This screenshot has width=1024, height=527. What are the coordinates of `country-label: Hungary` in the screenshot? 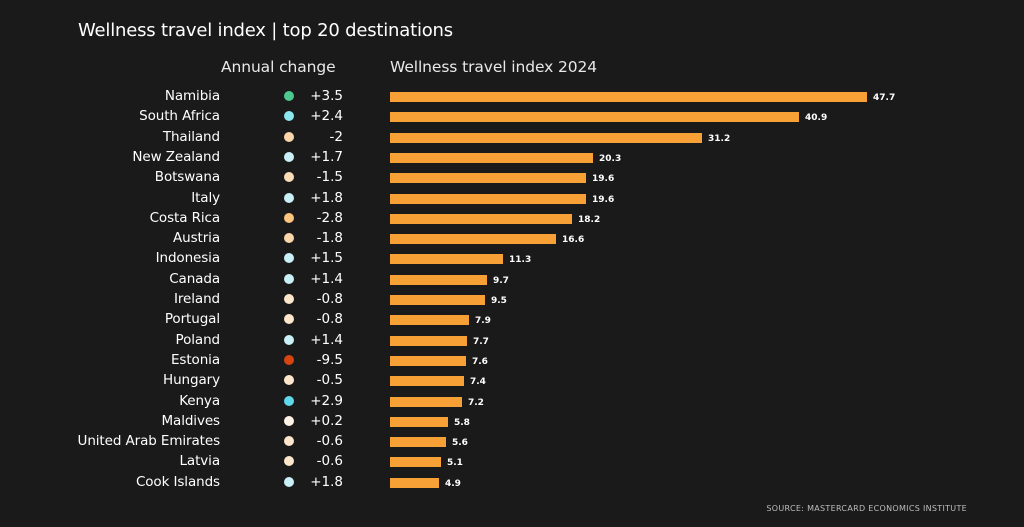 It's located at (191, 380).